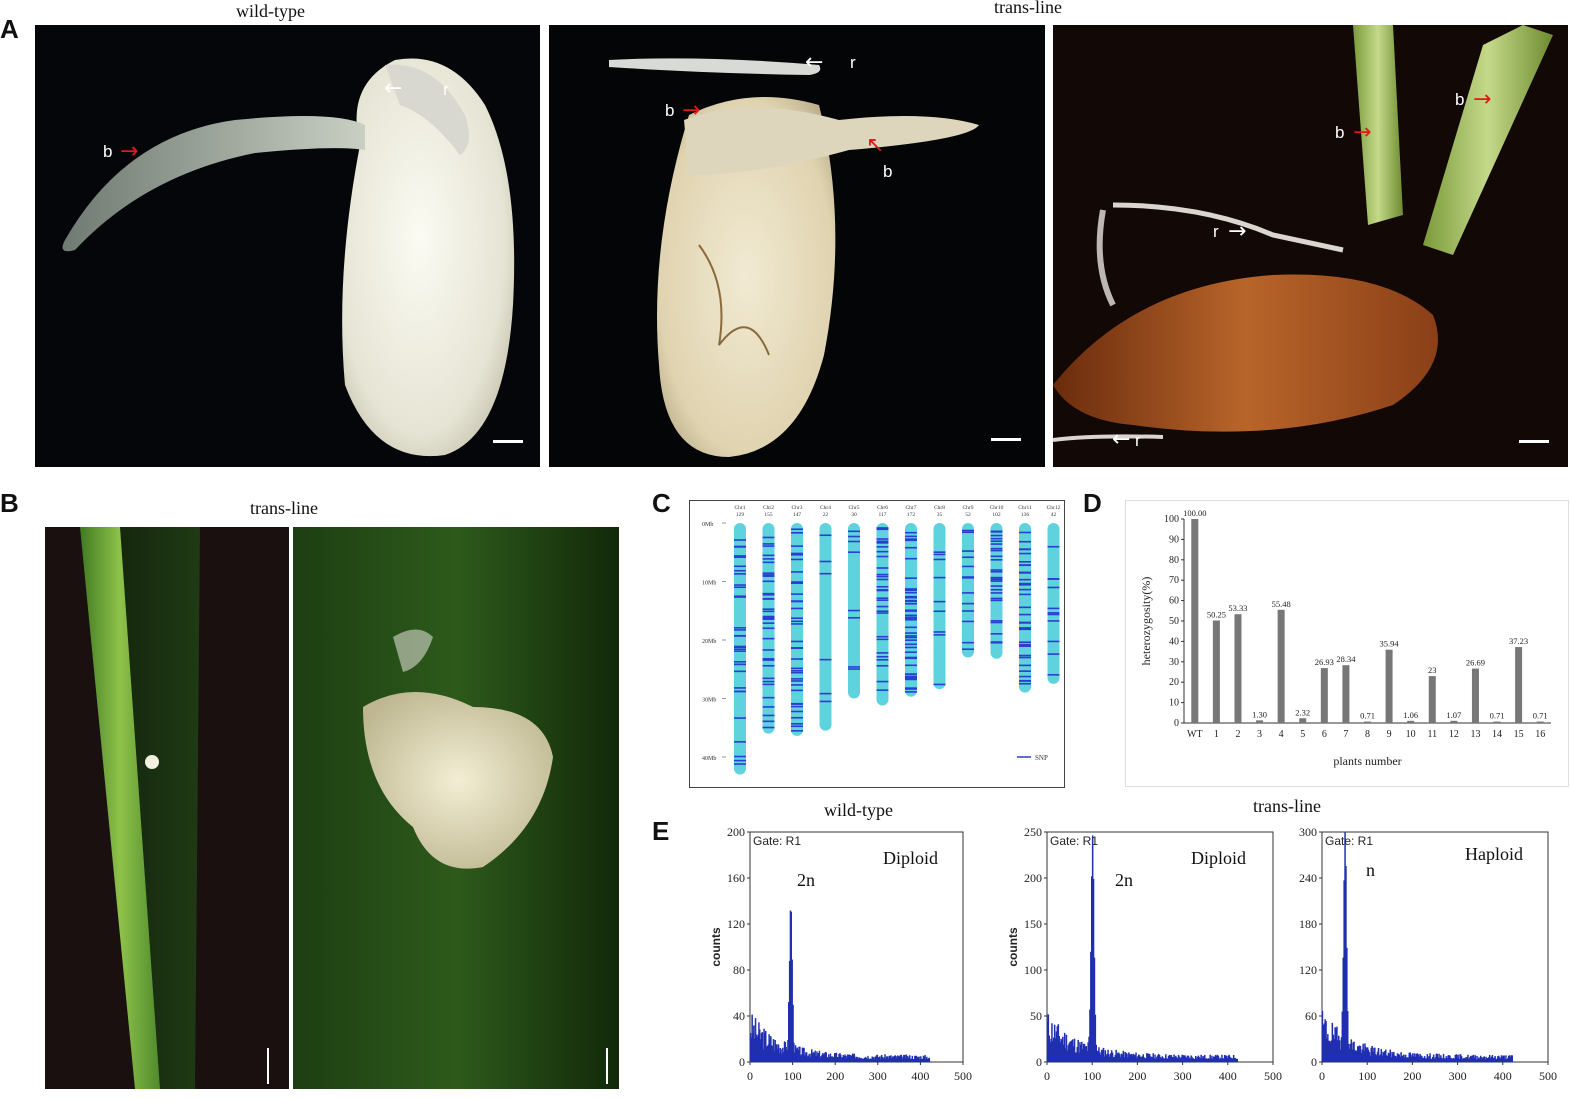 This screenshot has height=1099, width=1571. I want to click on photo-trans-line-seed, so click(797, 246).